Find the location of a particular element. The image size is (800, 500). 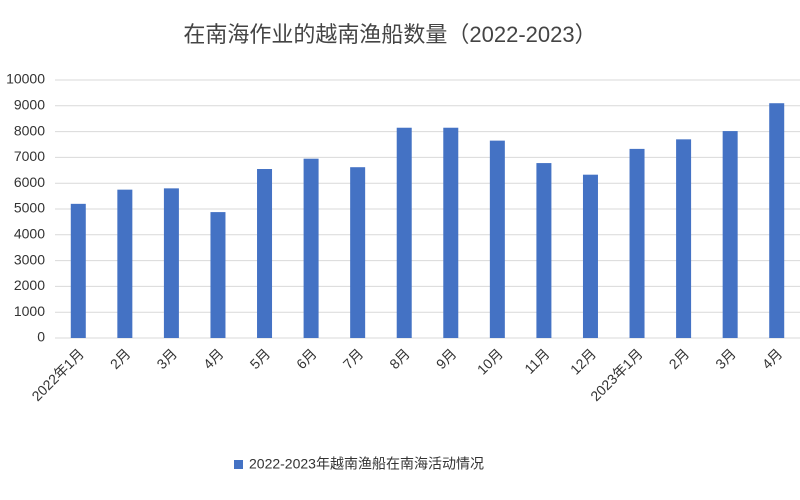

y-tick-label: 7000 is located at coordinates (29, 156).